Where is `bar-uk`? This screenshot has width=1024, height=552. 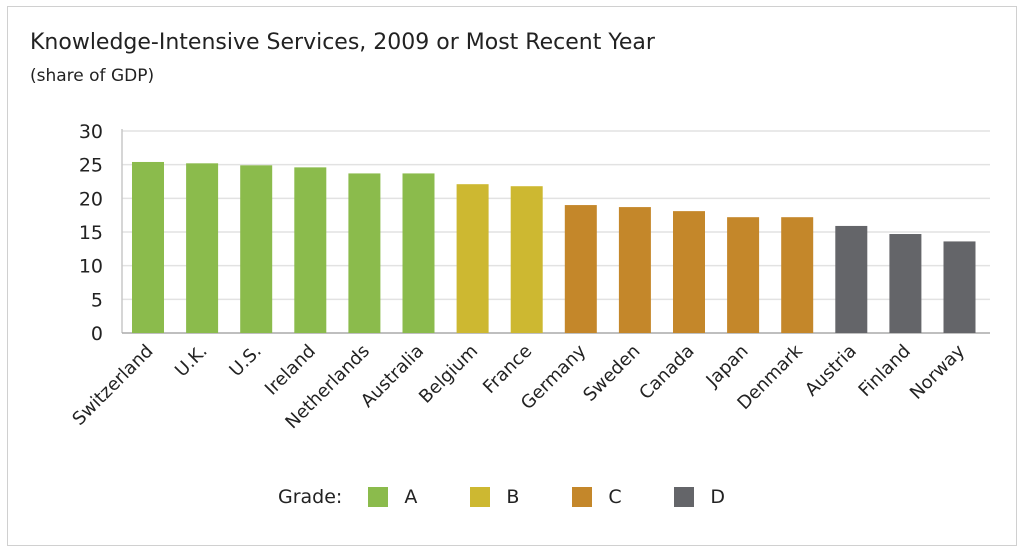
bar-uk is located at coordinates (202, 248).